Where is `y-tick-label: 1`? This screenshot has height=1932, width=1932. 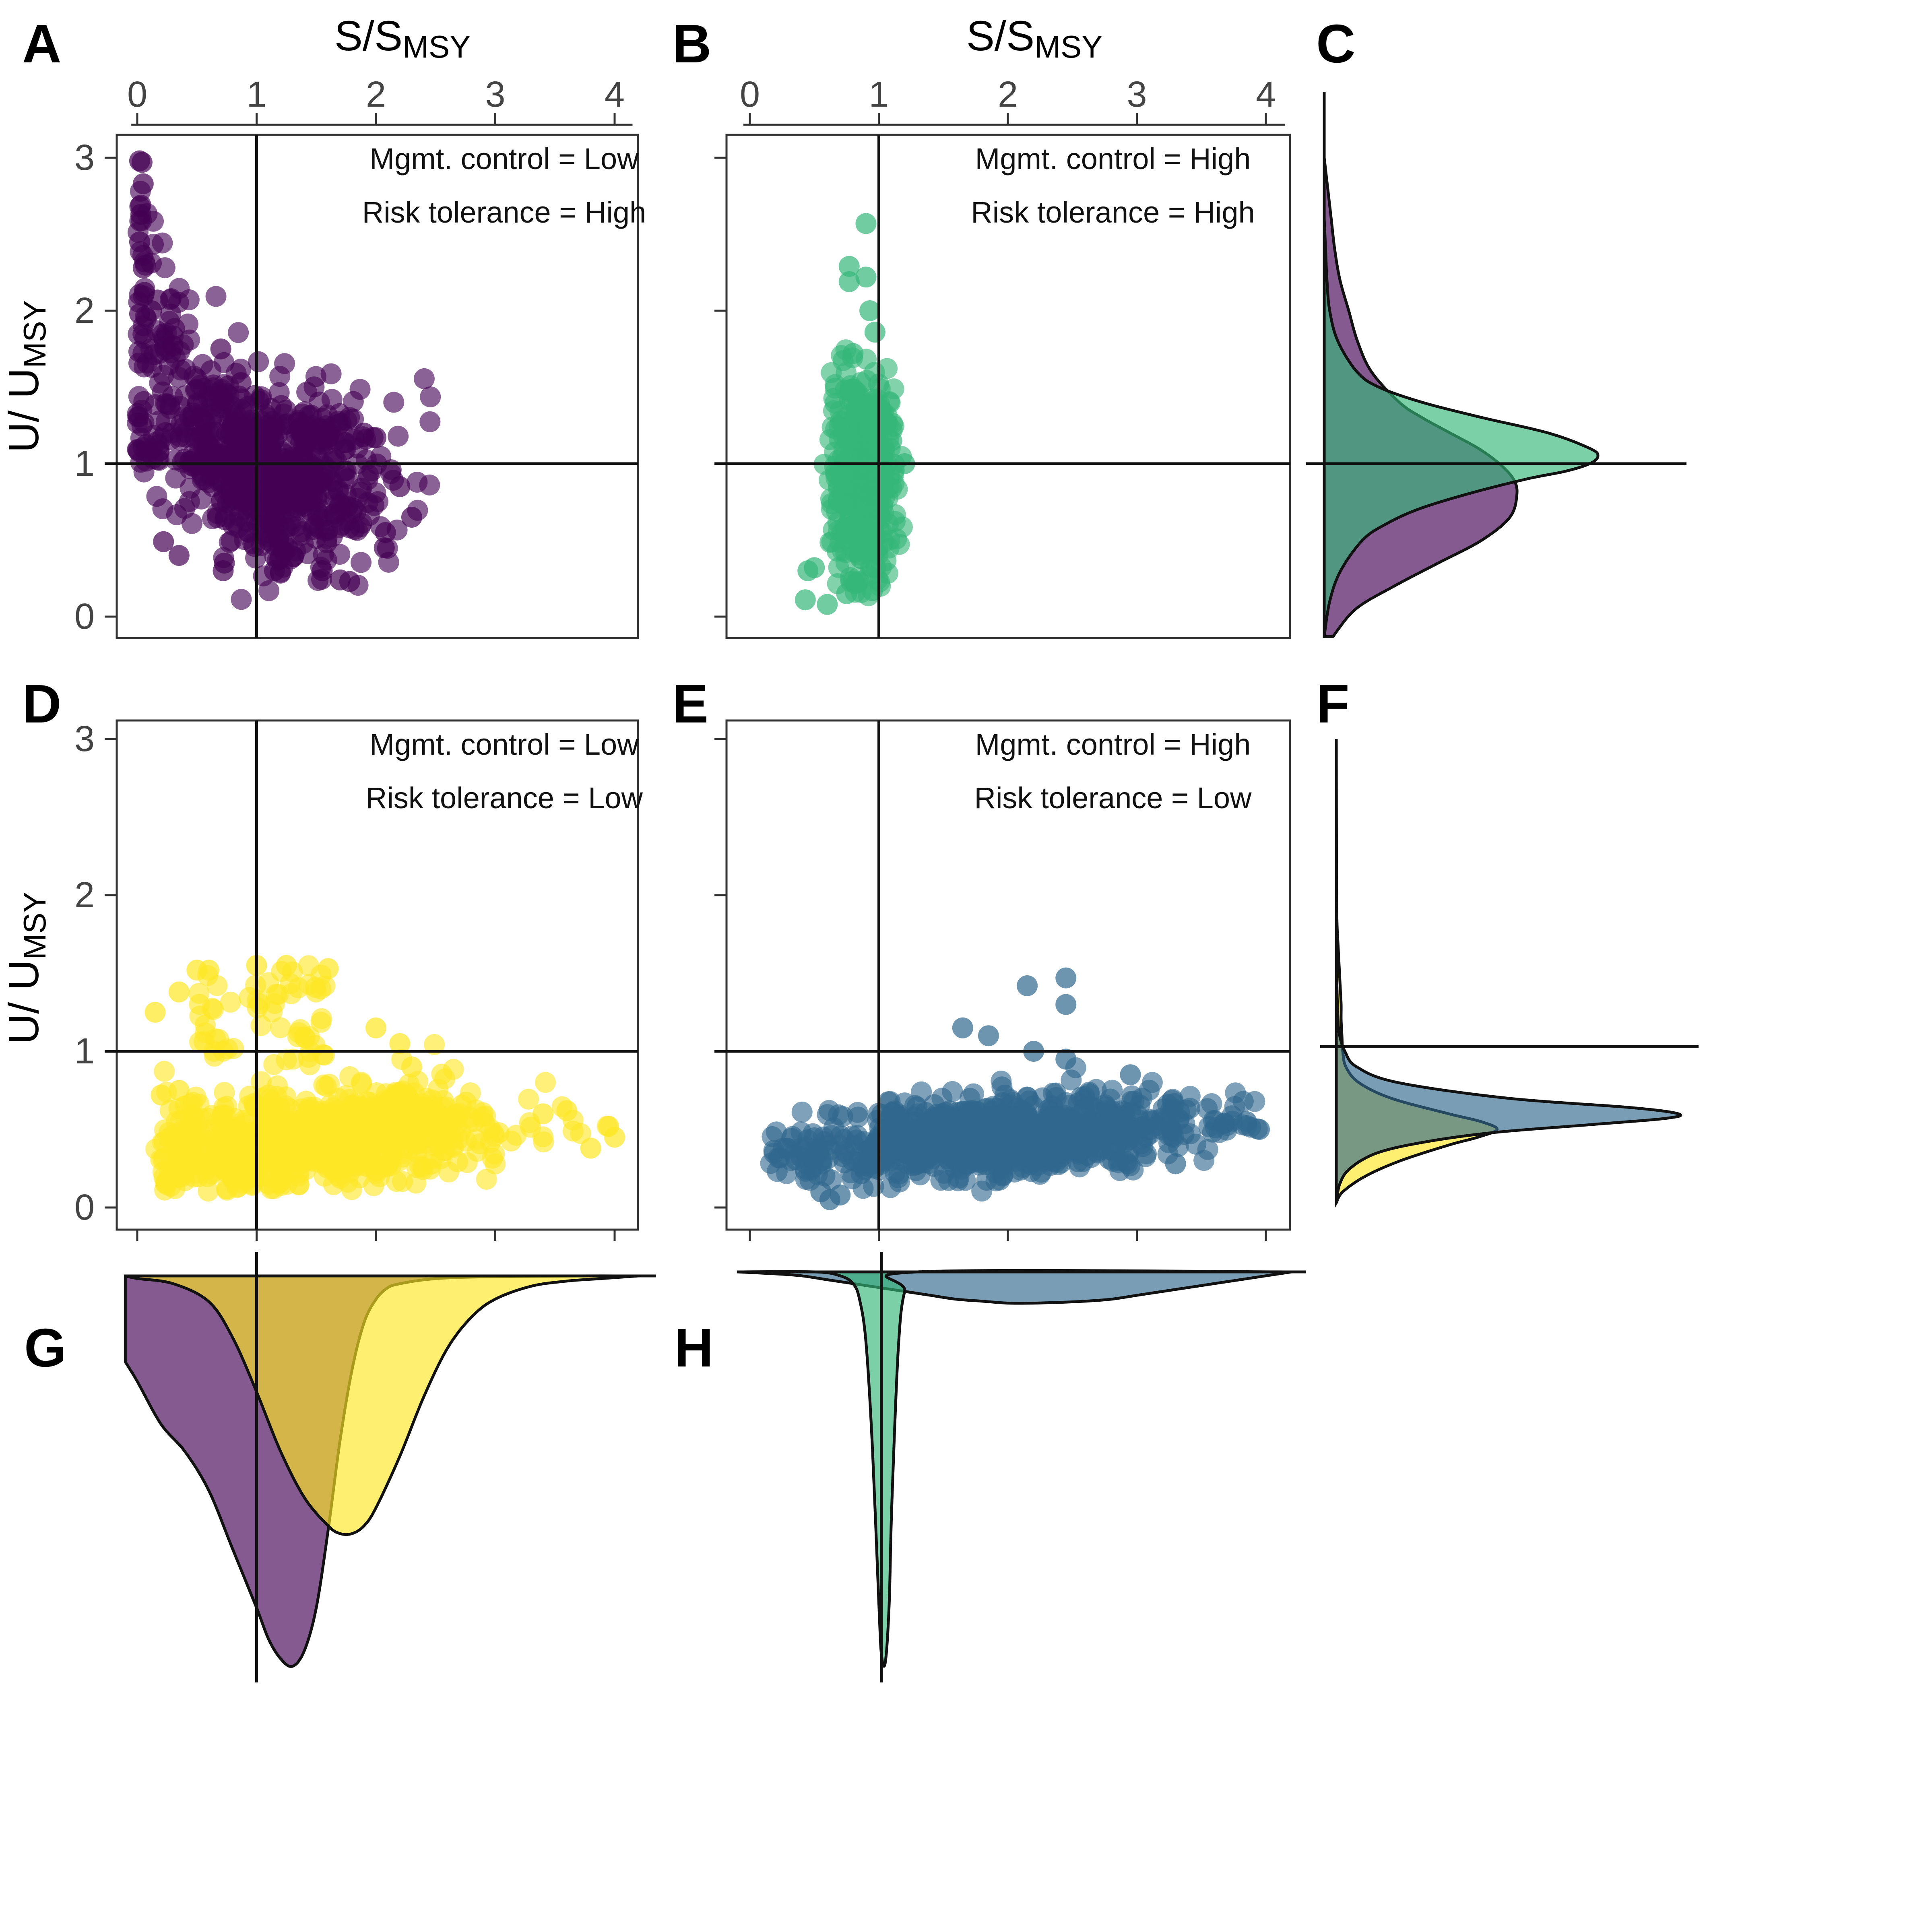 y-tick-label: 1 is located at coordinates (84, 464).